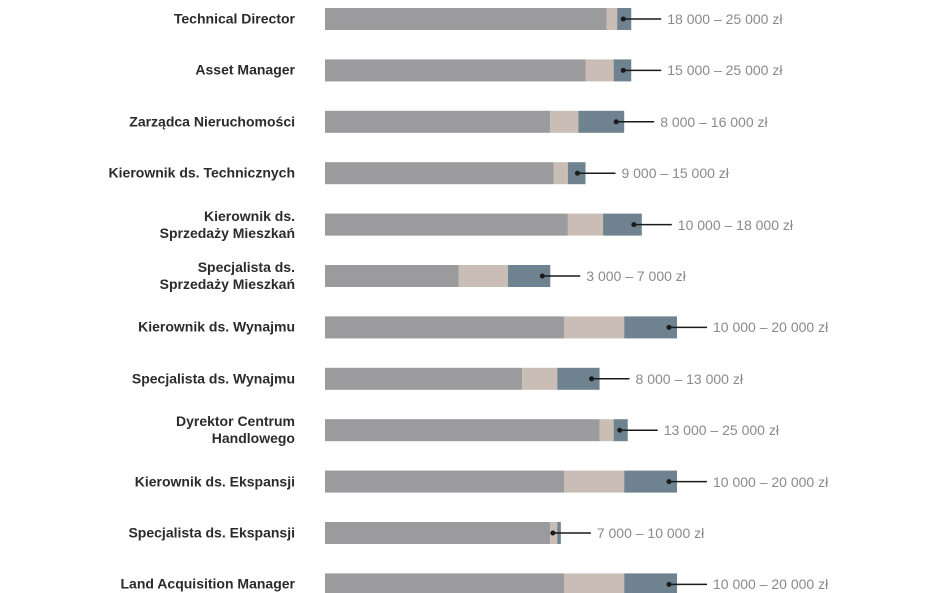 This screenshot has height=593, width=948. Describe the element at coordinates (636, 276) in the screenshot. I see `salary-range-label: 3 000 – 7 000 zł` at that location.